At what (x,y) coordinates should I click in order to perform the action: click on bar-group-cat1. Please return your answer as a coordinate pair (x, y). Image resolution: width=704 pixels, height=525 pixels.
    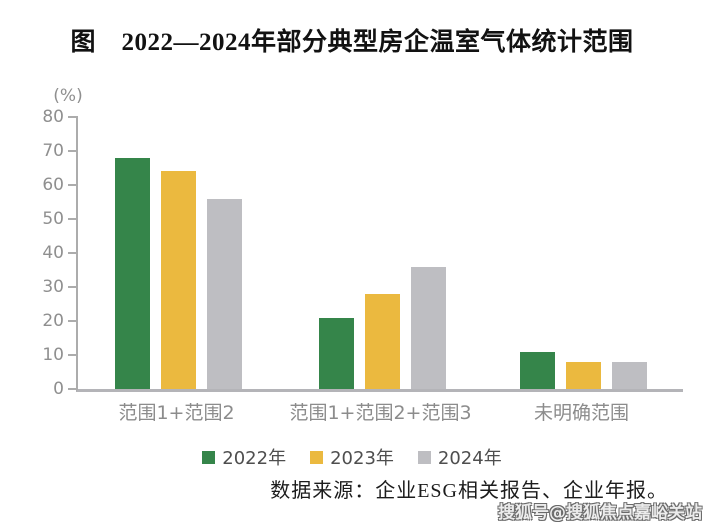
    Looking at the image, I should click on (382, 328).